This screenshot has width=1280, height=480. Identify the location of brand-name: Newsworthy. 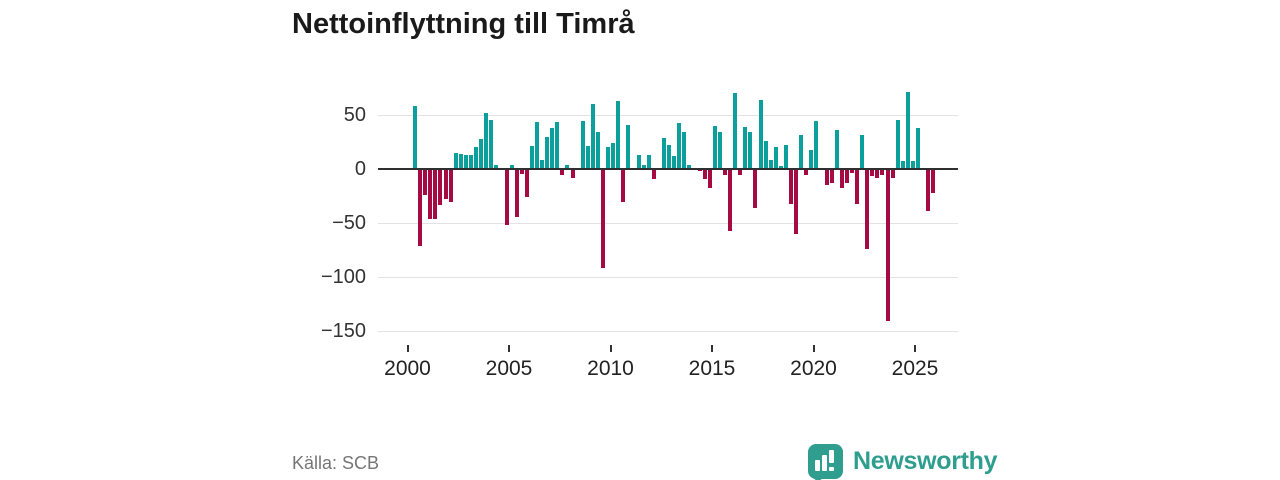
(925, 461).